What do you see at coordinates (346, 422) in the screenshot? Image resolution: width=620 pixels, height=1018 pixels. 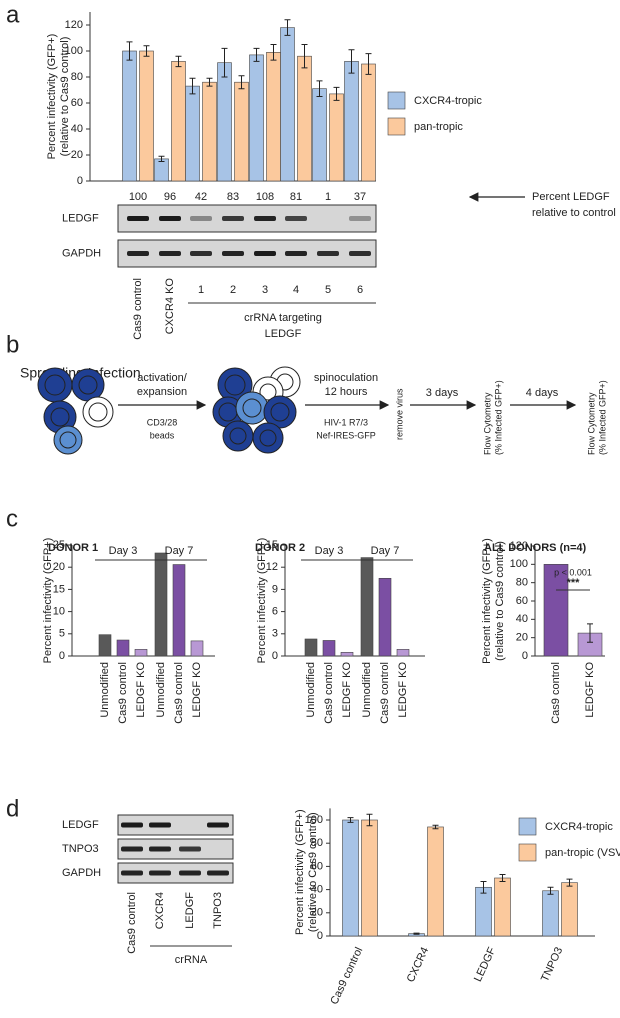 I see `step-label: HIV-1 R7/3` at bounding box center [346, 422].